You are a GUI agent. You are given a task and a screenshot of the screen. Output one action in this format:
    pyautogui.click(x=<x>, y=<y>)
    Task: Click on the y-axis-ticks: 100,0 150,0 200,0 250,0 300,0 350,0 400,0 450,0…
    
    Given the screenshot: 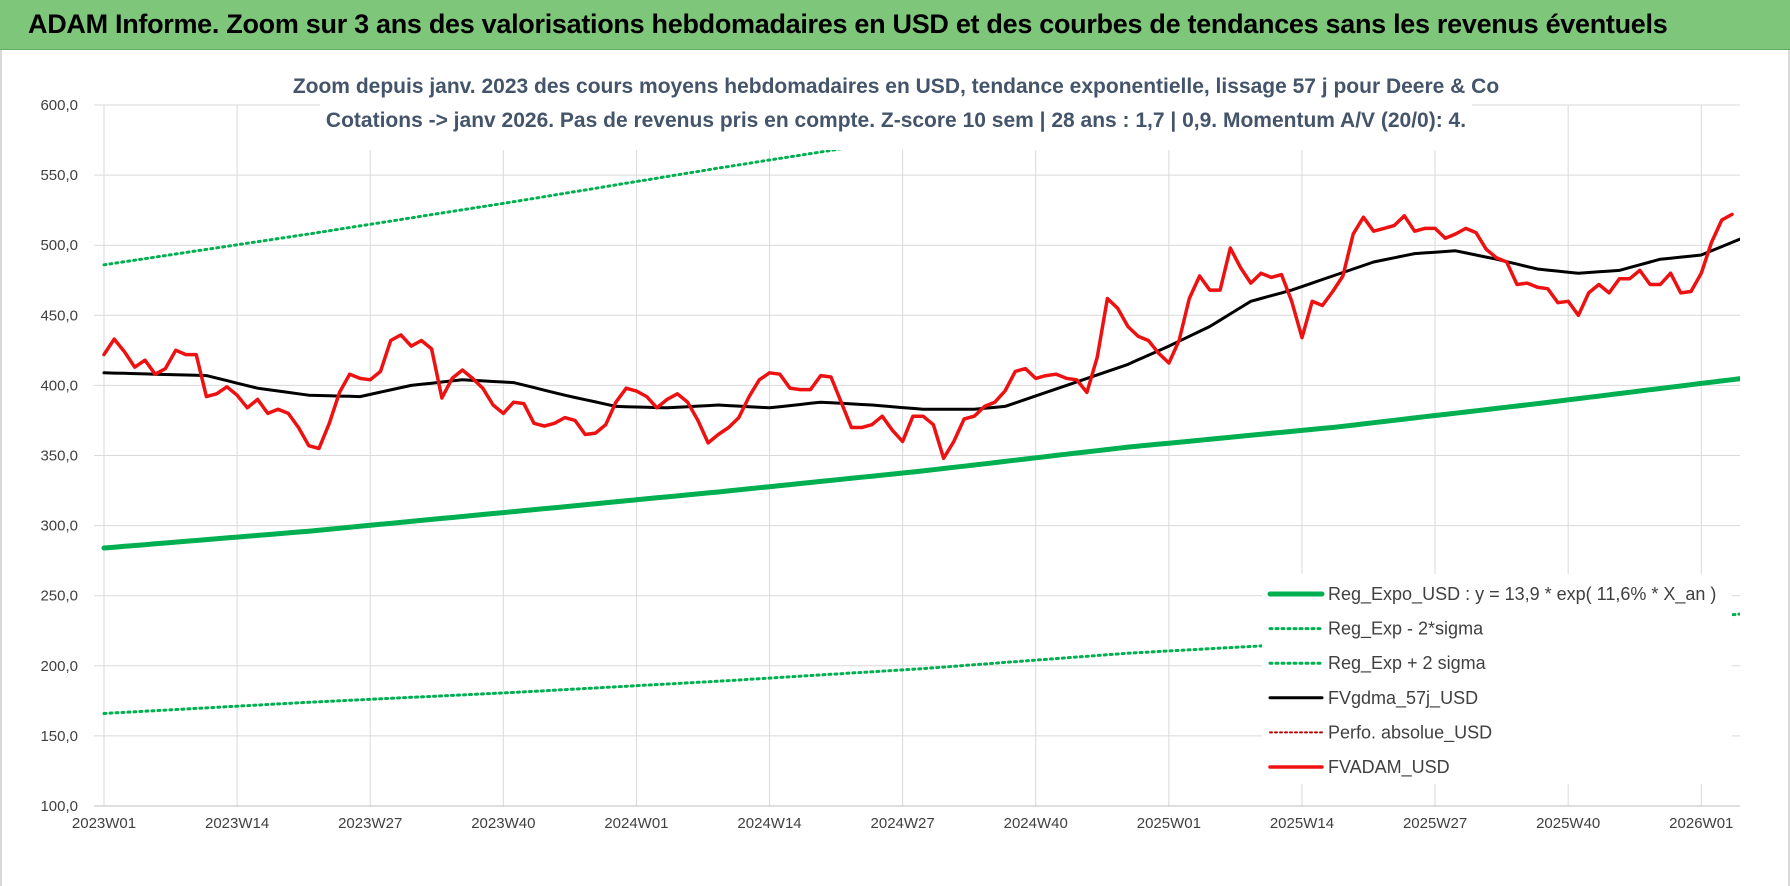 What is the action you would take?
    pyautogui.click(x=59, y=456)
    